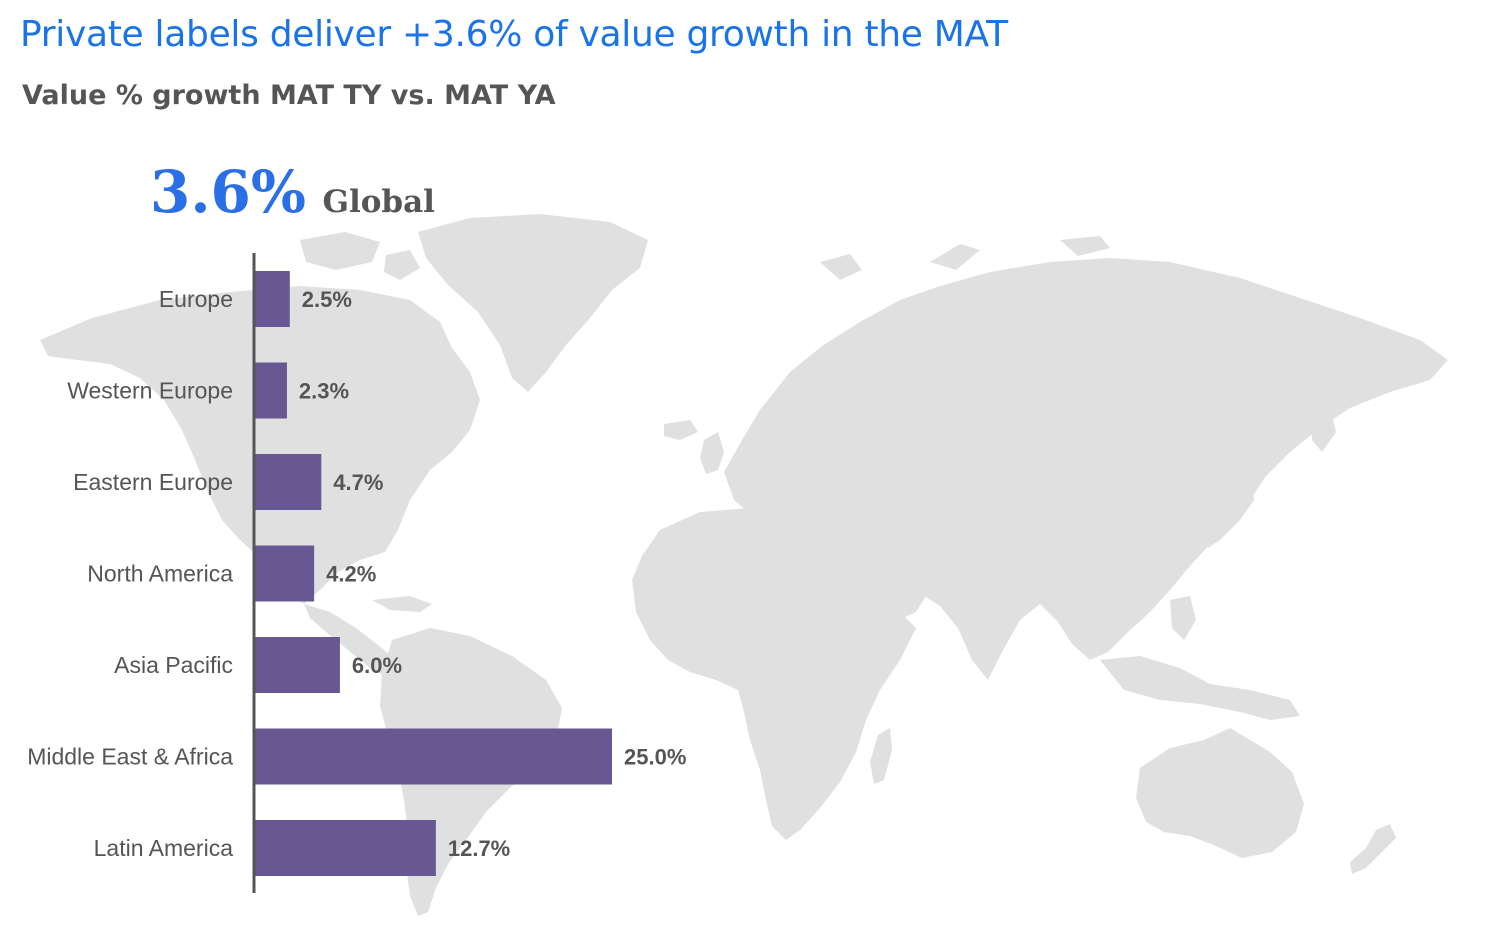  What do you see at coordinates (160, 574) in the screenshot?
I see `category-label-3: North America` at bounding box center [160, 574].